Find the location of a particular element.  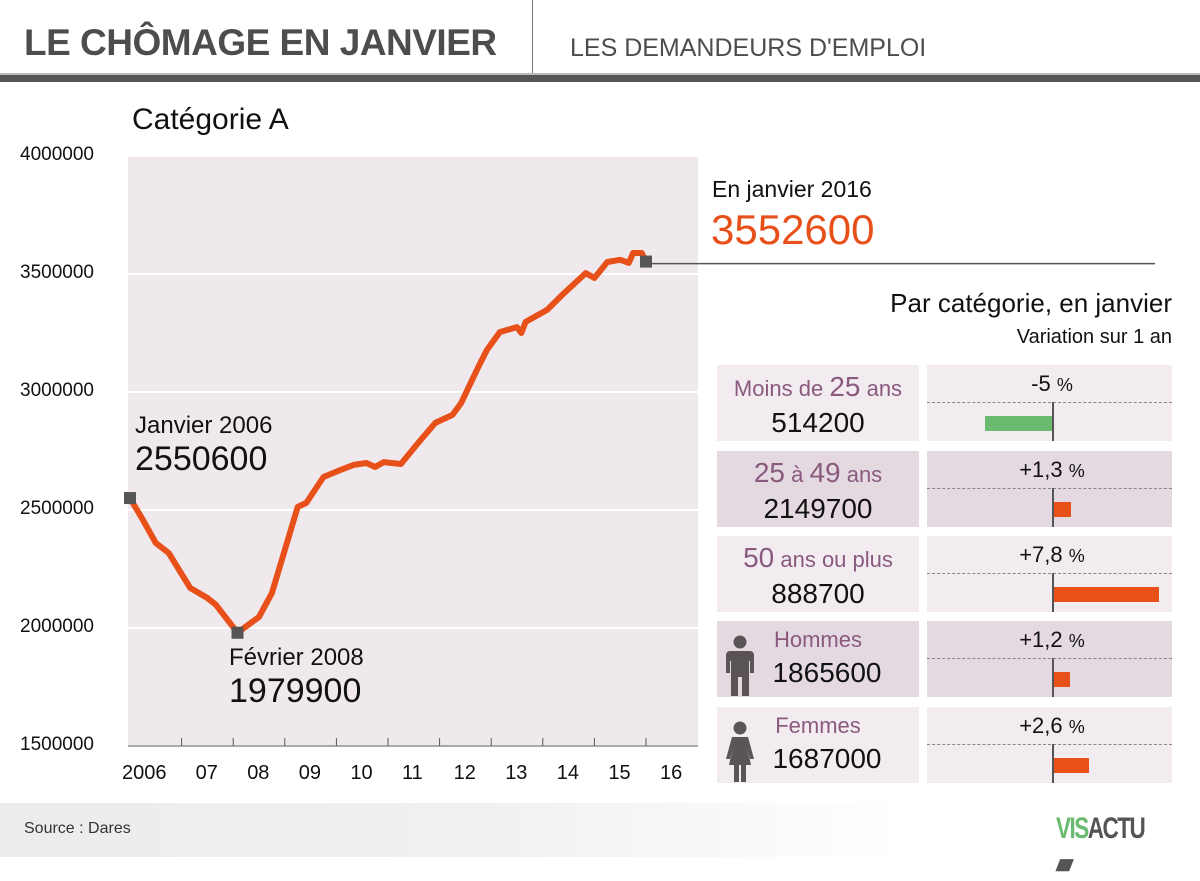

kpi-label: En janvier 2016 is located at coordinates (792, 189).